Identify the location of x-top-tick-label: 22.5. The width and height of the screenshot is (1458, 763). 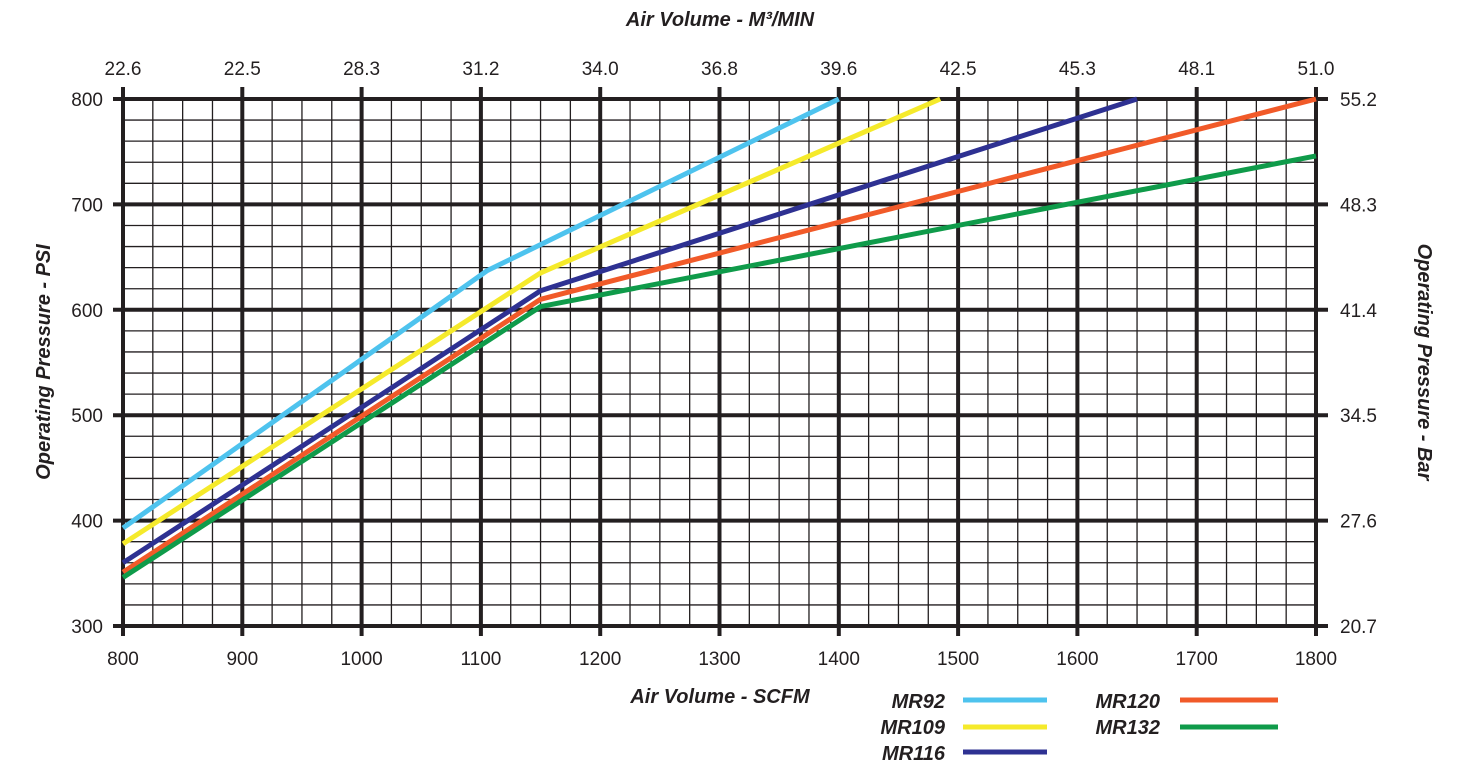
(242, 69).